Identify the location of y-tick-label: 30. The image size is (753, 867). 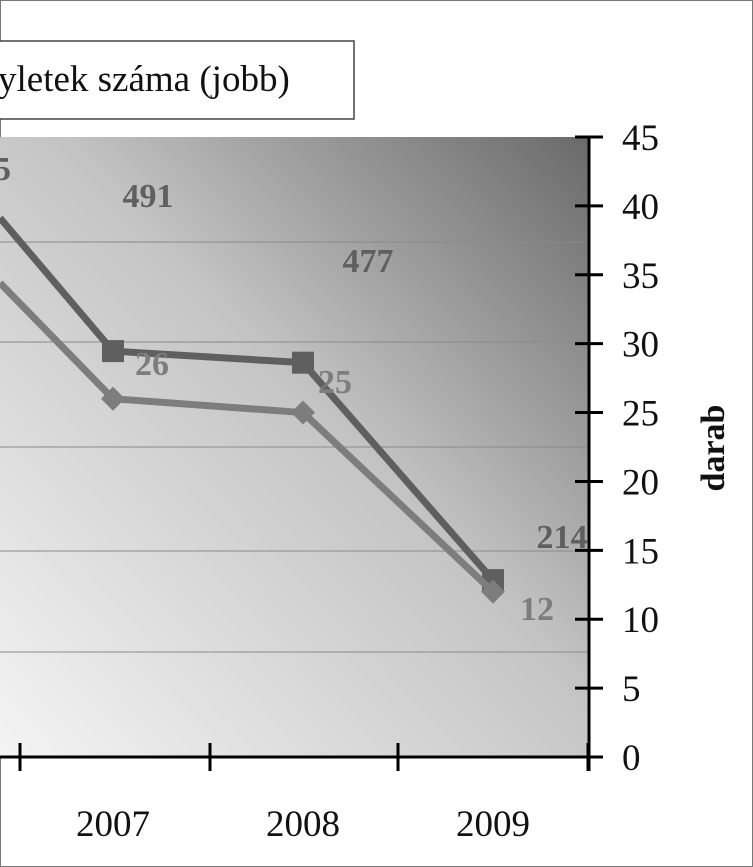
(640, 345).